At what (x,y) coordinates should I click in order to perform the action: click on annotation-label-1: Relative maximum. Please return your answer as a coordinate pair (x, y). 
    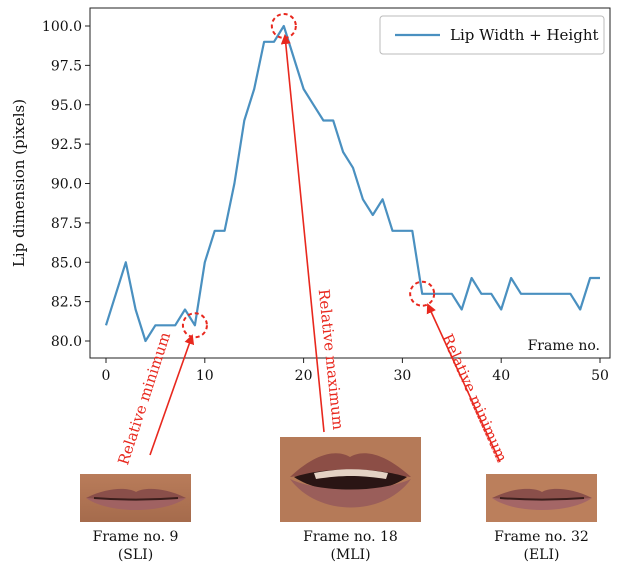
    Looking at the image, I should click on (331, 359).